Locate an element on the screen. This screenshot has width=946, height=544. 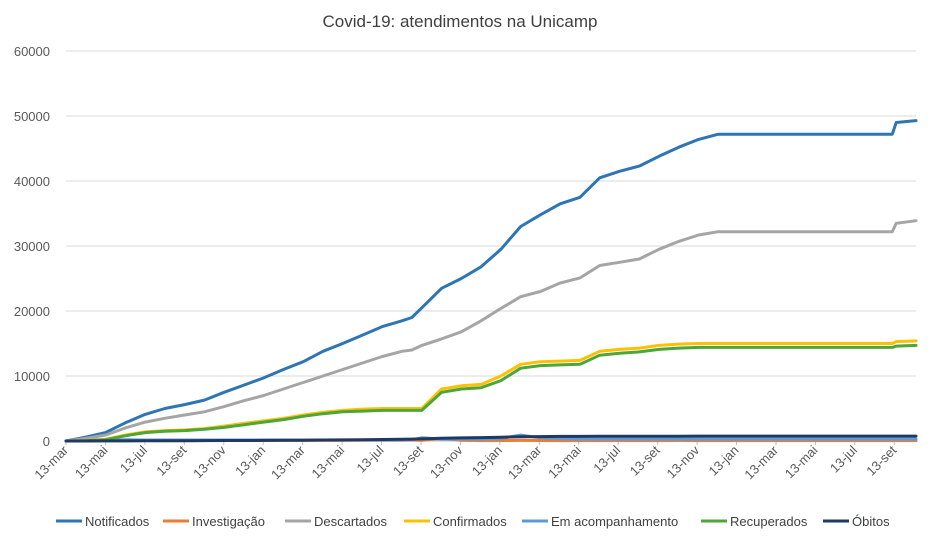
legend-label: Investigação is located at coordinates (228, 521).